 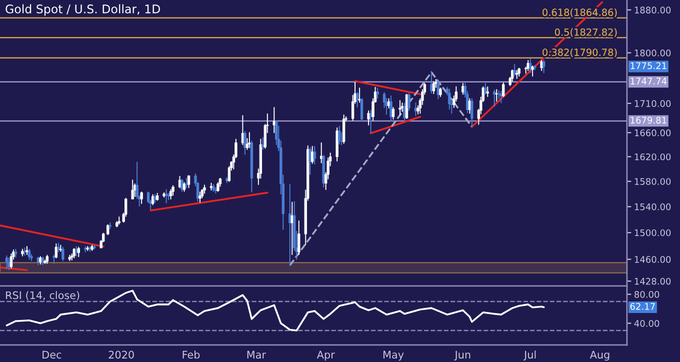 I want to click on x-tick-label: Dec, so click(x=52, y=354).